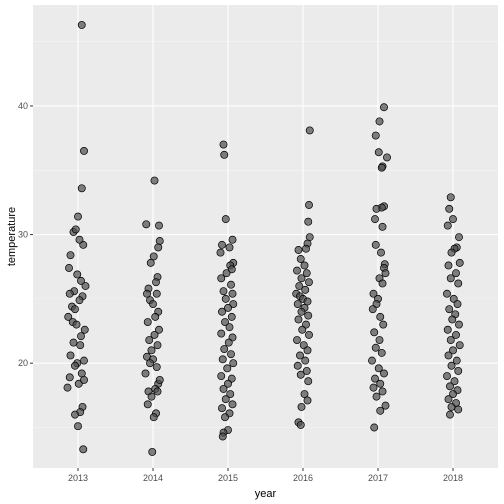 The height and width of the screenshot is (504, 504). I want to click on x-tick-label-2017: 2017, so click(378, 478).